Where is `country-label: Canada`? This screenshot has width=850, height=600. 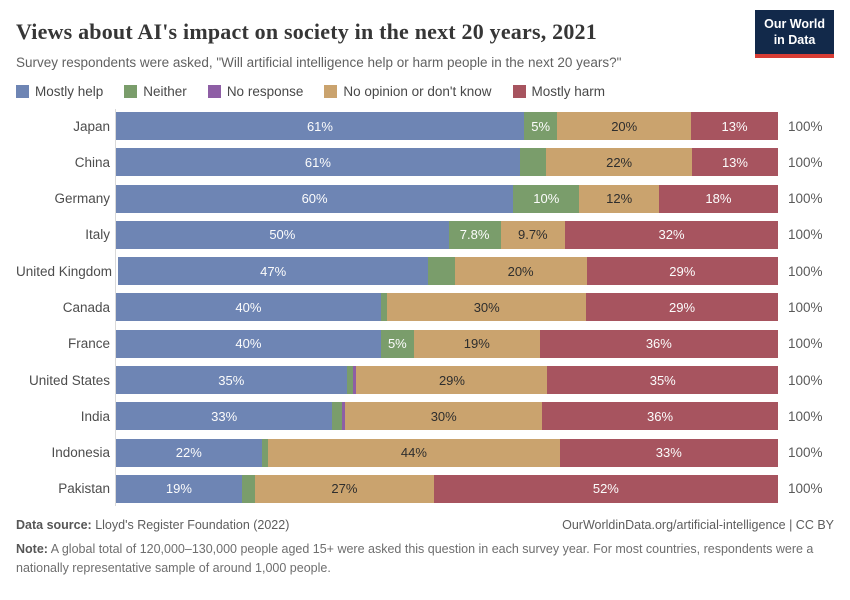 country-label: Canada is located at coordinates (86, 307).